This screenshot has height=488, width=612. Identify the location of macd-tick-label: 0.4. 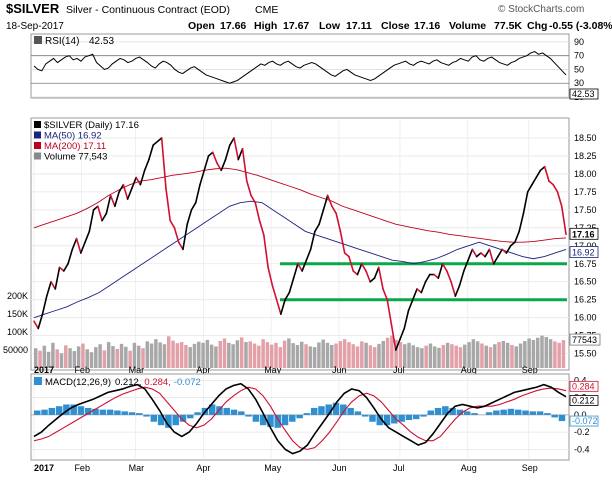
(580, 380).